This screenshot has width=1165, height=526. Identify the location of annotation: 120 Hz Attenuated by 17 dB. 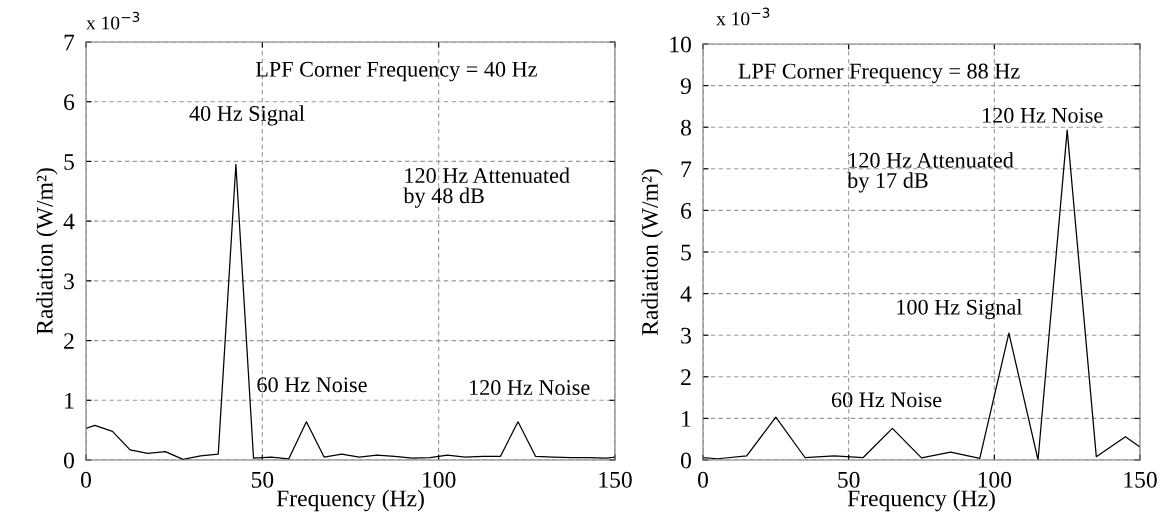
(930, 172).